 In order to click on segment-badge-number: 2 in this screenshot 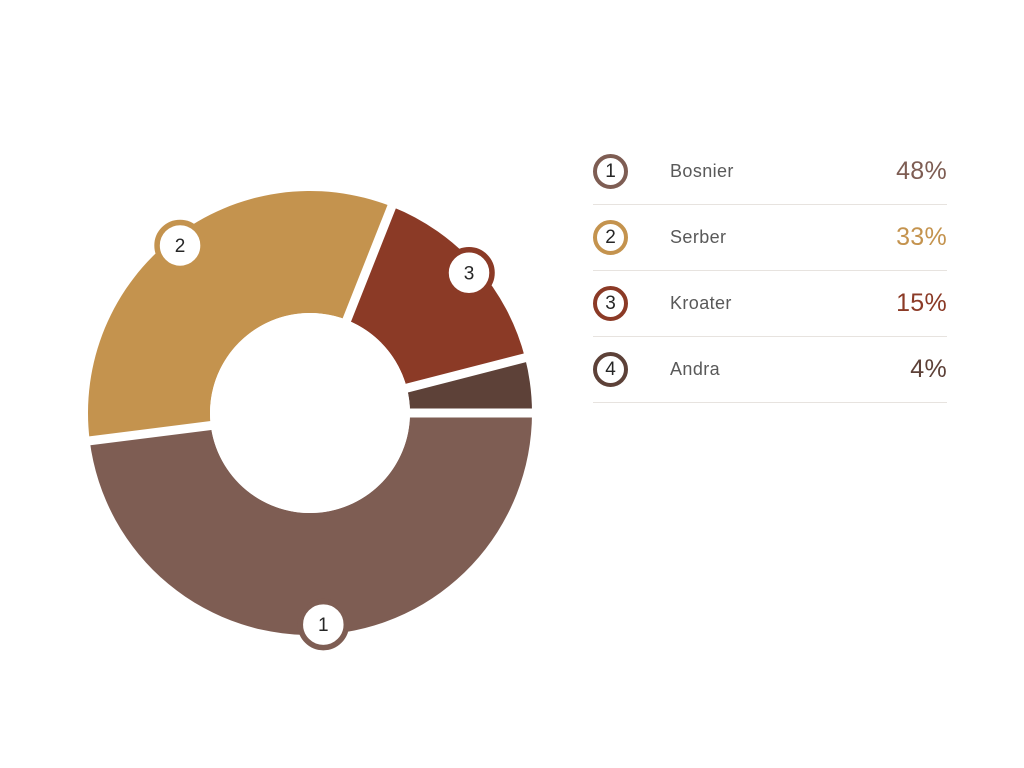, I will do `click(180, 246)`.